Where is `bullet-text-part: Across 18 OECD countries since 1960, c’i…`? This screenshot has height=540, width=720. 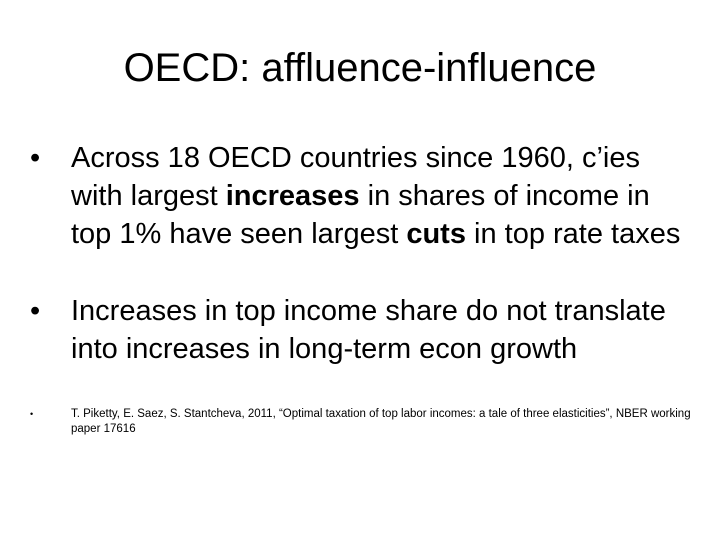 bullet-text-part: Across 18 OECD countries since 1960, c’i… is located at coordinates (355, 177).